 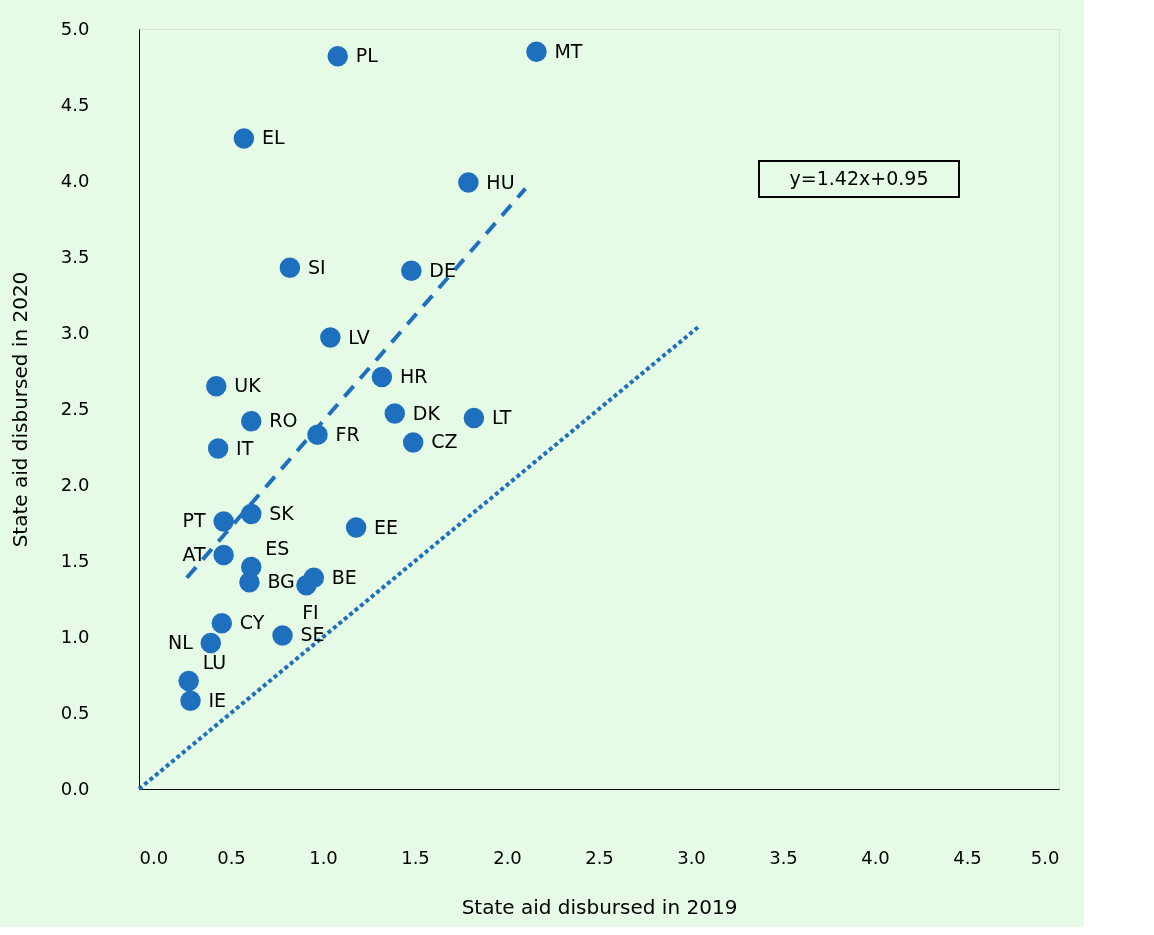 I want to click on annotation: ES, so click(x=277, y=548).